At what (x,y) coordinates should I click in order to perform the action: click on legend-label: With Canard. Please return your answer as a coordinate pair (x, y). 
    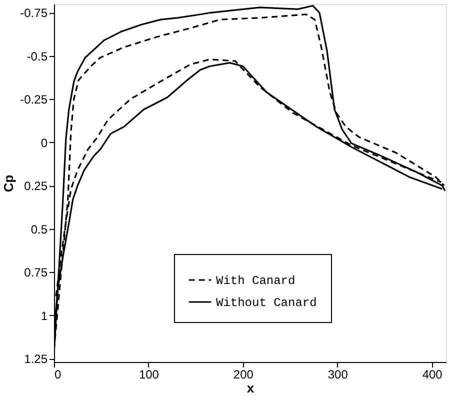
    Looking at the image, I should click on (256, 281).